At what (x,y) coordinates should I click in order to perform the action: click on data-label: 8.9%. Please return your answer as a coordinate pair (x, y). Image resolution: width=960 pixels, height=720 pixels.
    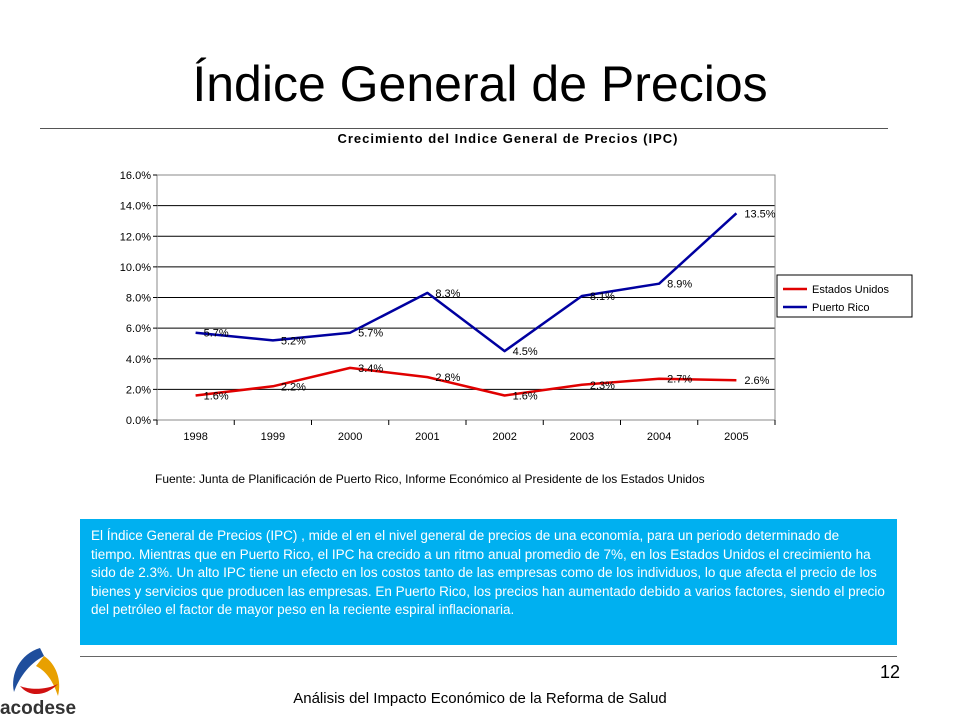
    Looking at the image, I should click on (679, 285).